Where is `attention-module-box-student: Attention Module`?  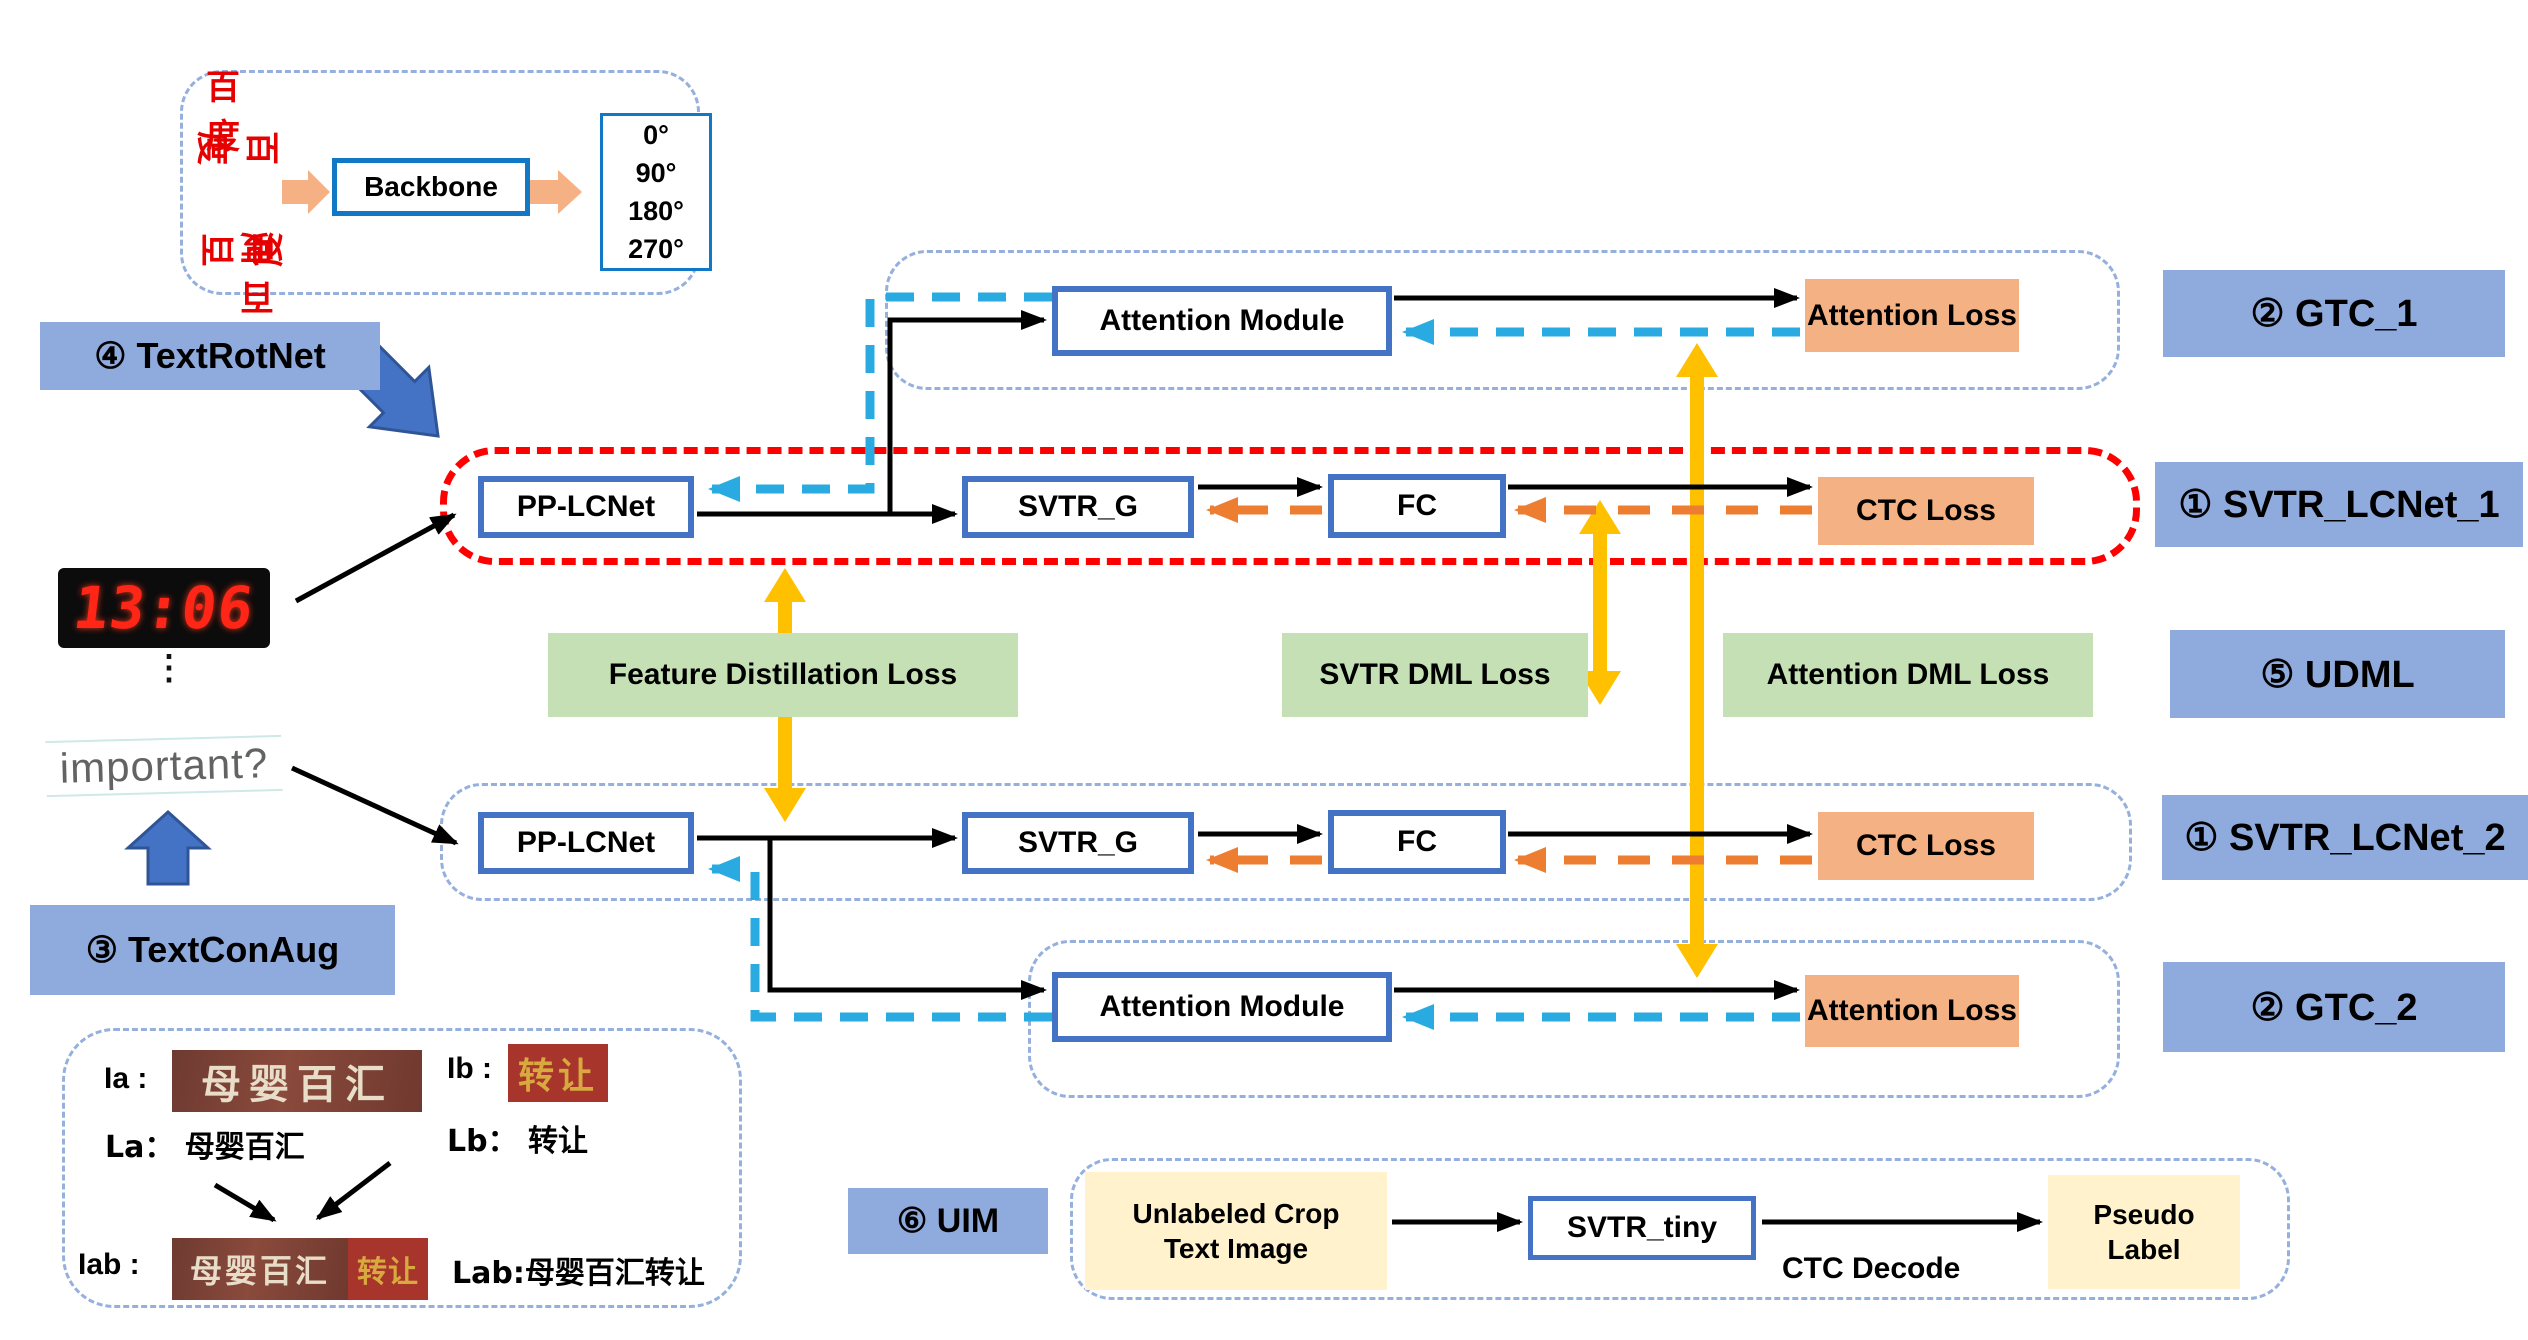 attention-module-box-student: Attention Module is located at coordinates (1222, 1007).